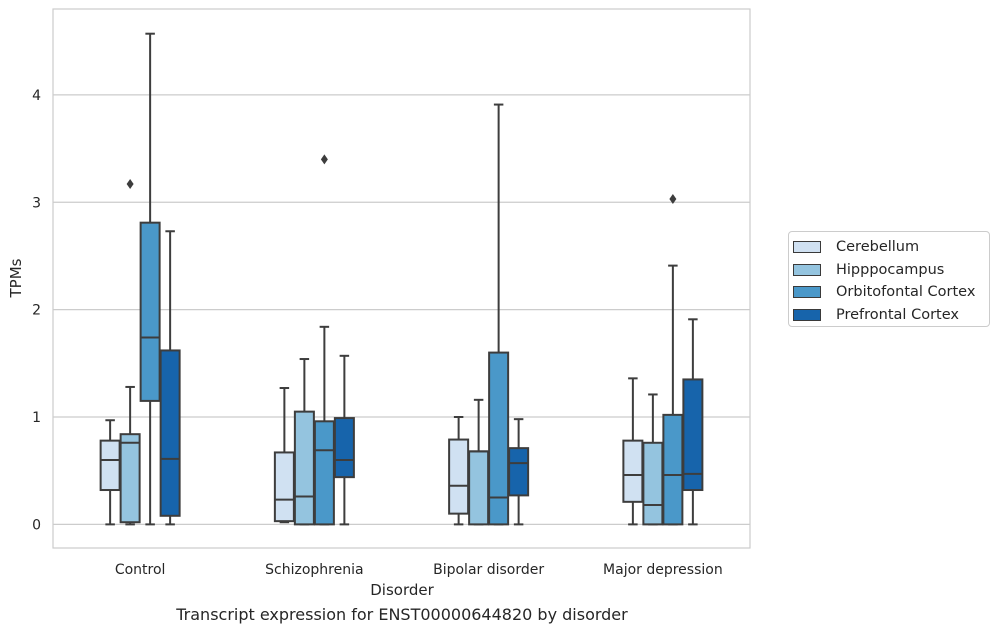 This screenshot has height=634, width=999. I want to click on legend-label: Cerebellum, so click(878, 247).